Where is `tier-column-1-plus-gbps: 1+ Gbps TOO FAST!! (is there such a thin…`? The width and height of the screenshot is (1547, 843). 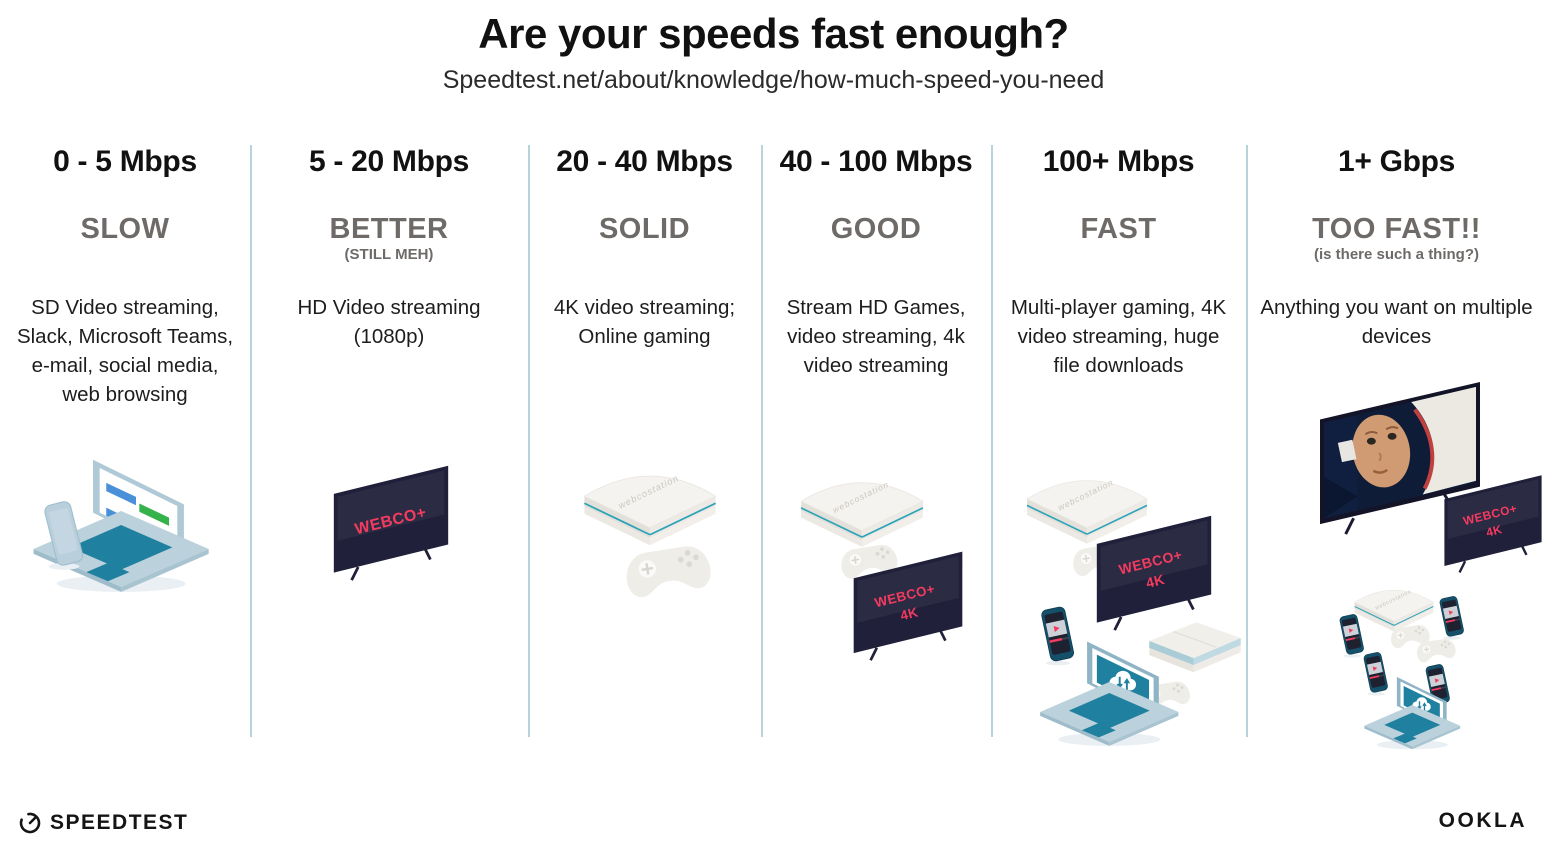
tier-column-1-plus-gbps: 1+ Gbps TOO FAST!! (is there such a thin… is located at coordinates (1396, 465).